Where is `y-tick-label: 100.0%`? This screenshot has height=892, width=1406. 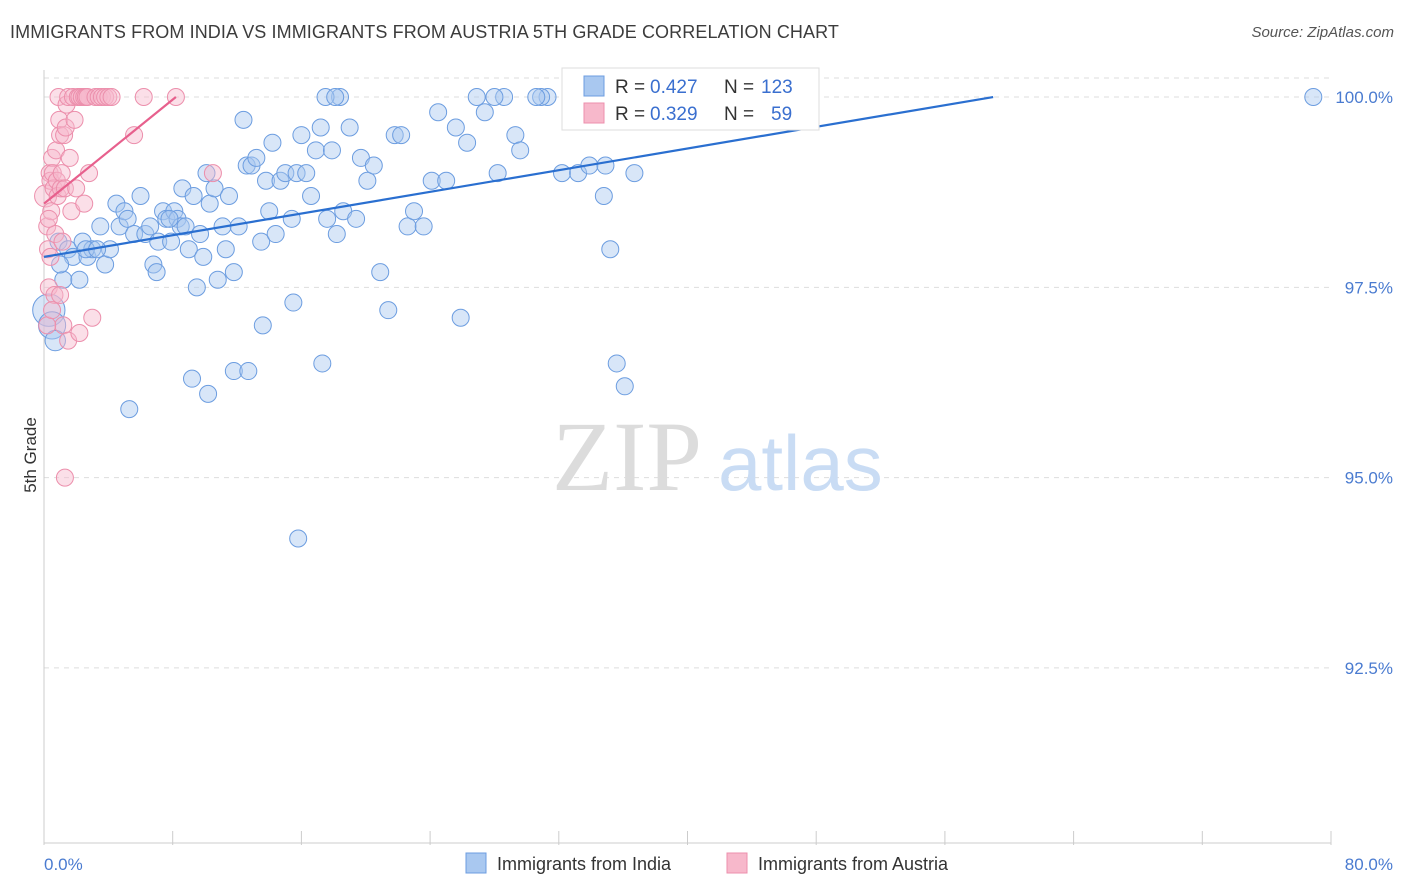
y-tick-label: 100.0% is located at coordinates (1364, 97).